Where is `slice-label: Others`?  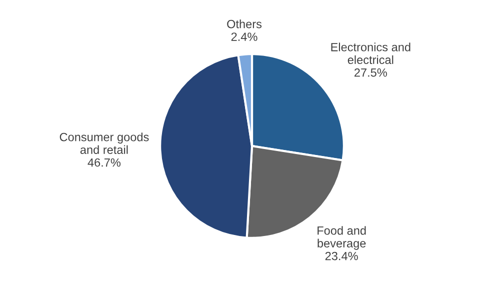 slice-label: Others is located at coordinates (244, 24).